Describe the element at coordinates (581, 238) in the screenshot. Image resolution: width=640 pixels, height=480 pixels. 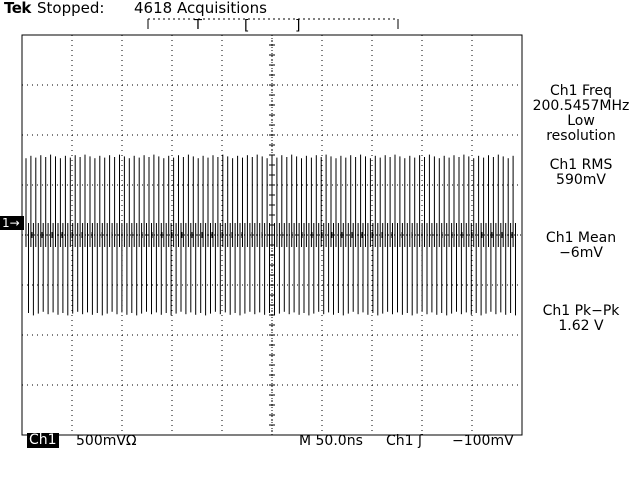
I see `meas-mean-label: Ch1 Mean` at that location.